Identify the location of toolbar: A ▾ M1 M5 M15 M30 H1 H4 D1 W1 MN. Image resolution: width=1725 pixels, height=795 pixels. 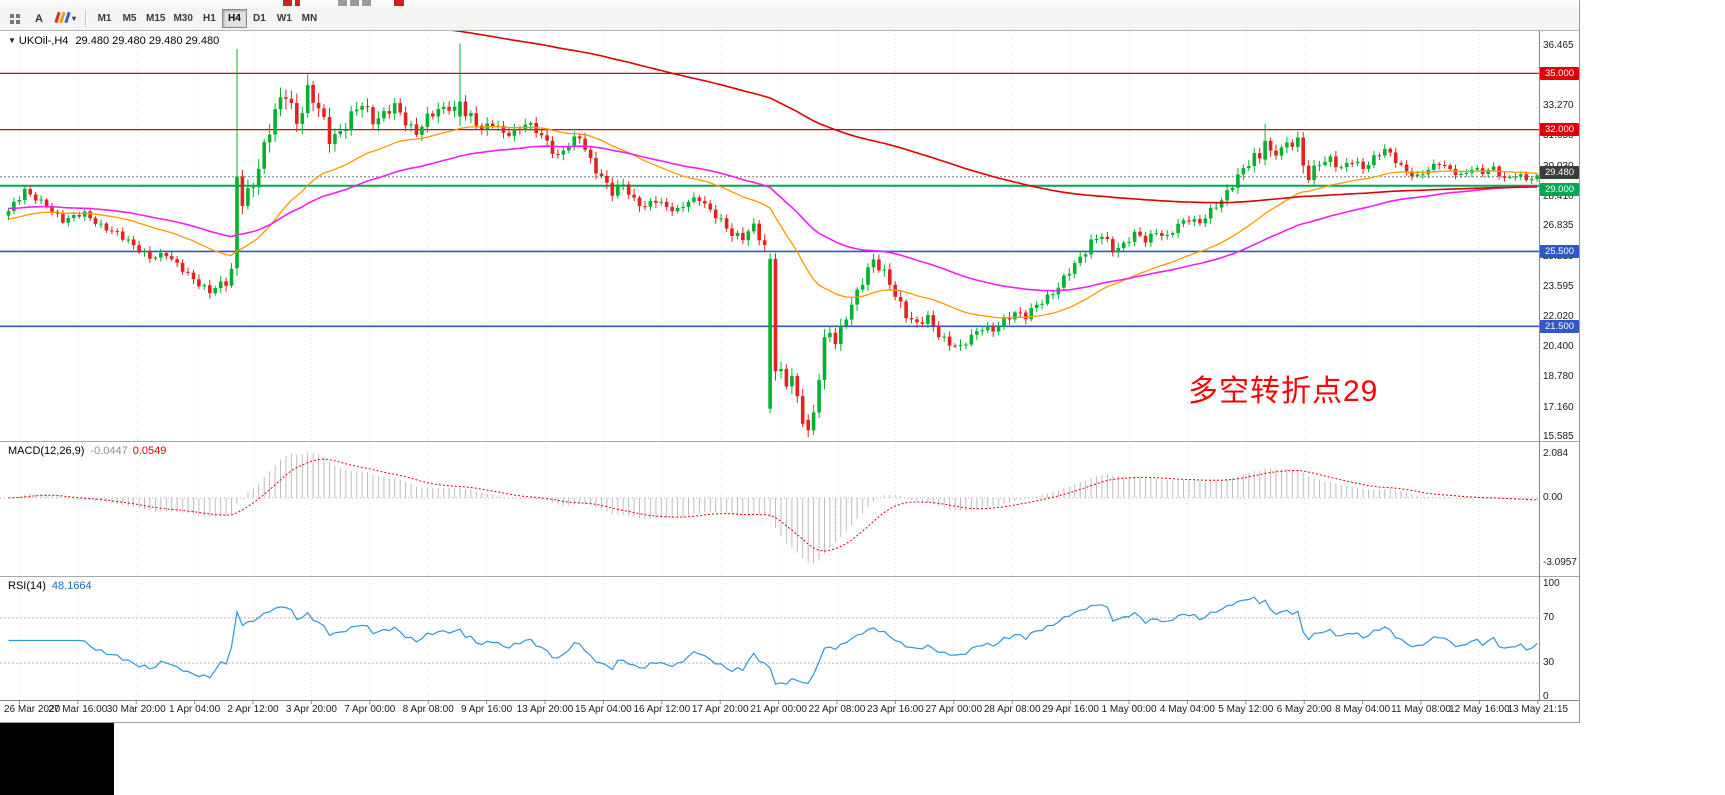
(790, 19).